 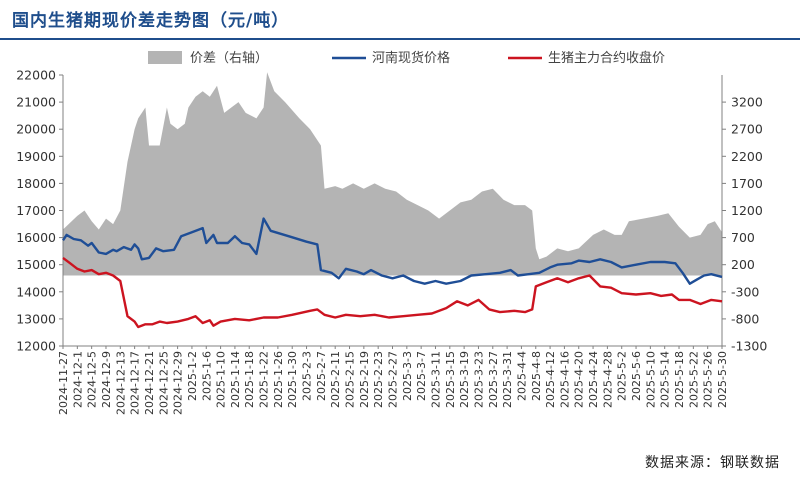 What do you see at coordinates (521, 376) in the screenshot?
I see `x-tick-label: 2025-4-4` at bounding box center [521, 376].